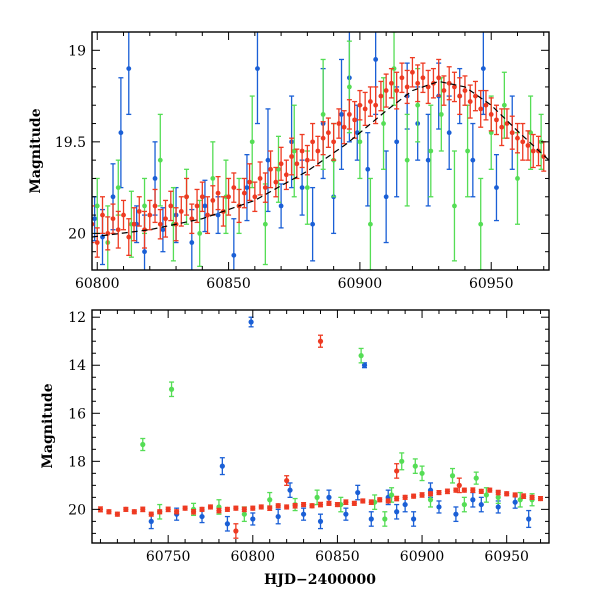 Image resolution: width=600 pixels, height=600 pixels. Describe the element at coordinates (168, 557) in the screenshot. I see `bottom-x-tick-label: 60750` at that location.